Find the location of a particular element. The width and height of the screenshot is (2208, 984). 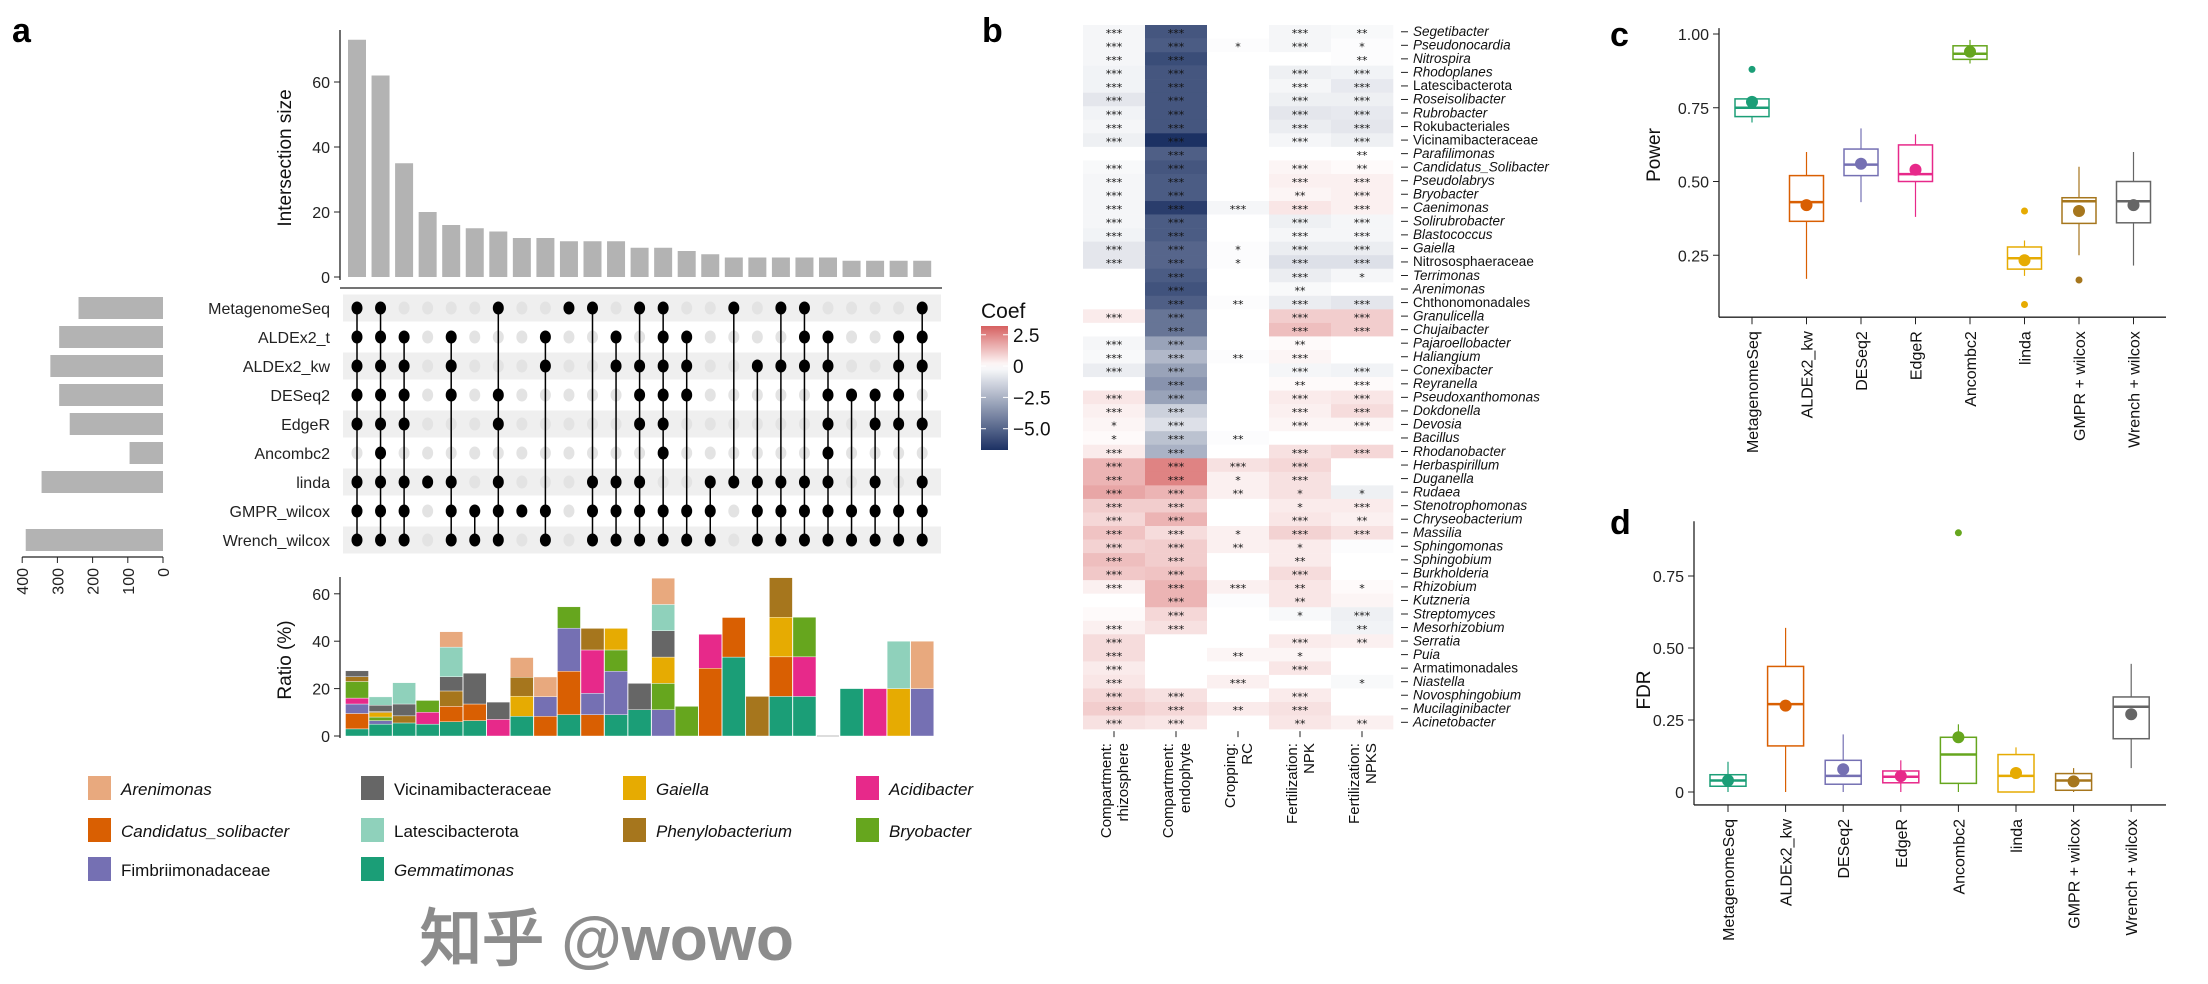

intersection-bar is located at coordinates (663, 262).